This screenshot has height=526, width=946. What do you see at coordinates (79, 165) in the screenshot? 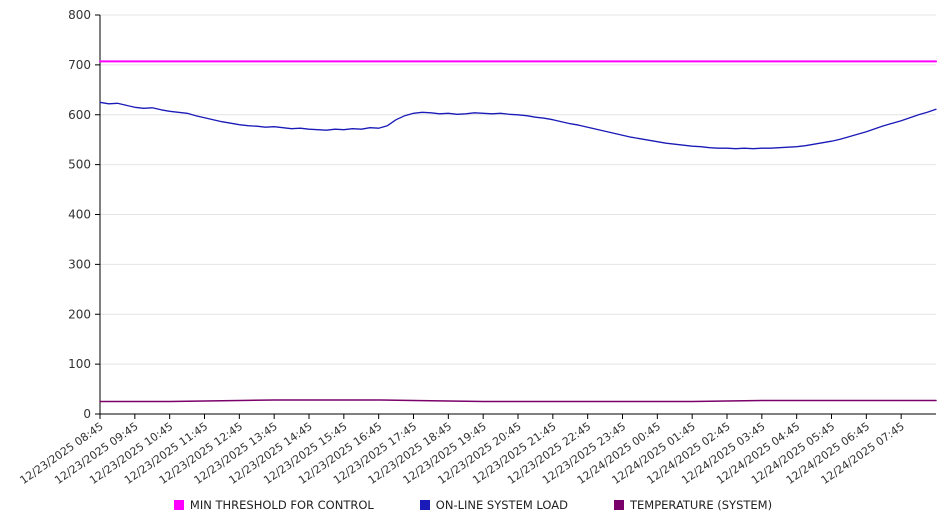
I see `y-tick-label: 500` at bounding box center [79, 165].